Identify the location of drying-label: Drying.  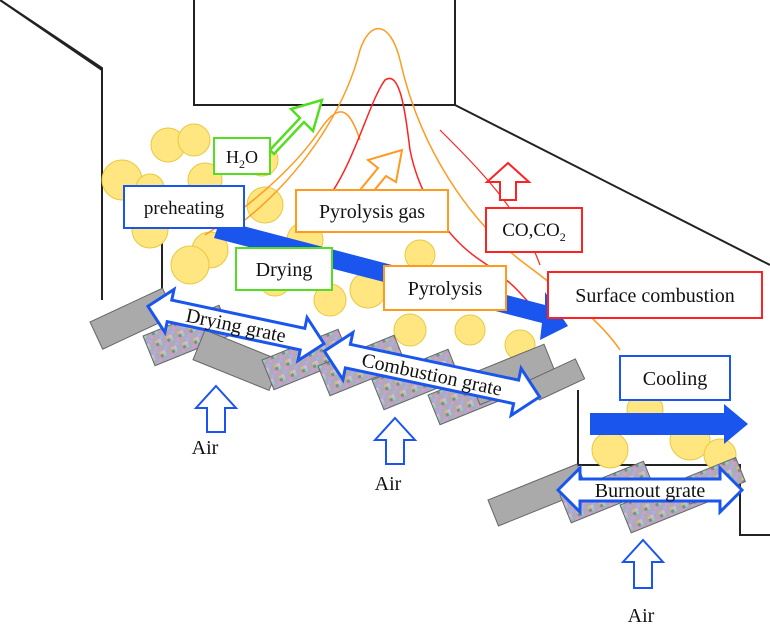
(284, 270).